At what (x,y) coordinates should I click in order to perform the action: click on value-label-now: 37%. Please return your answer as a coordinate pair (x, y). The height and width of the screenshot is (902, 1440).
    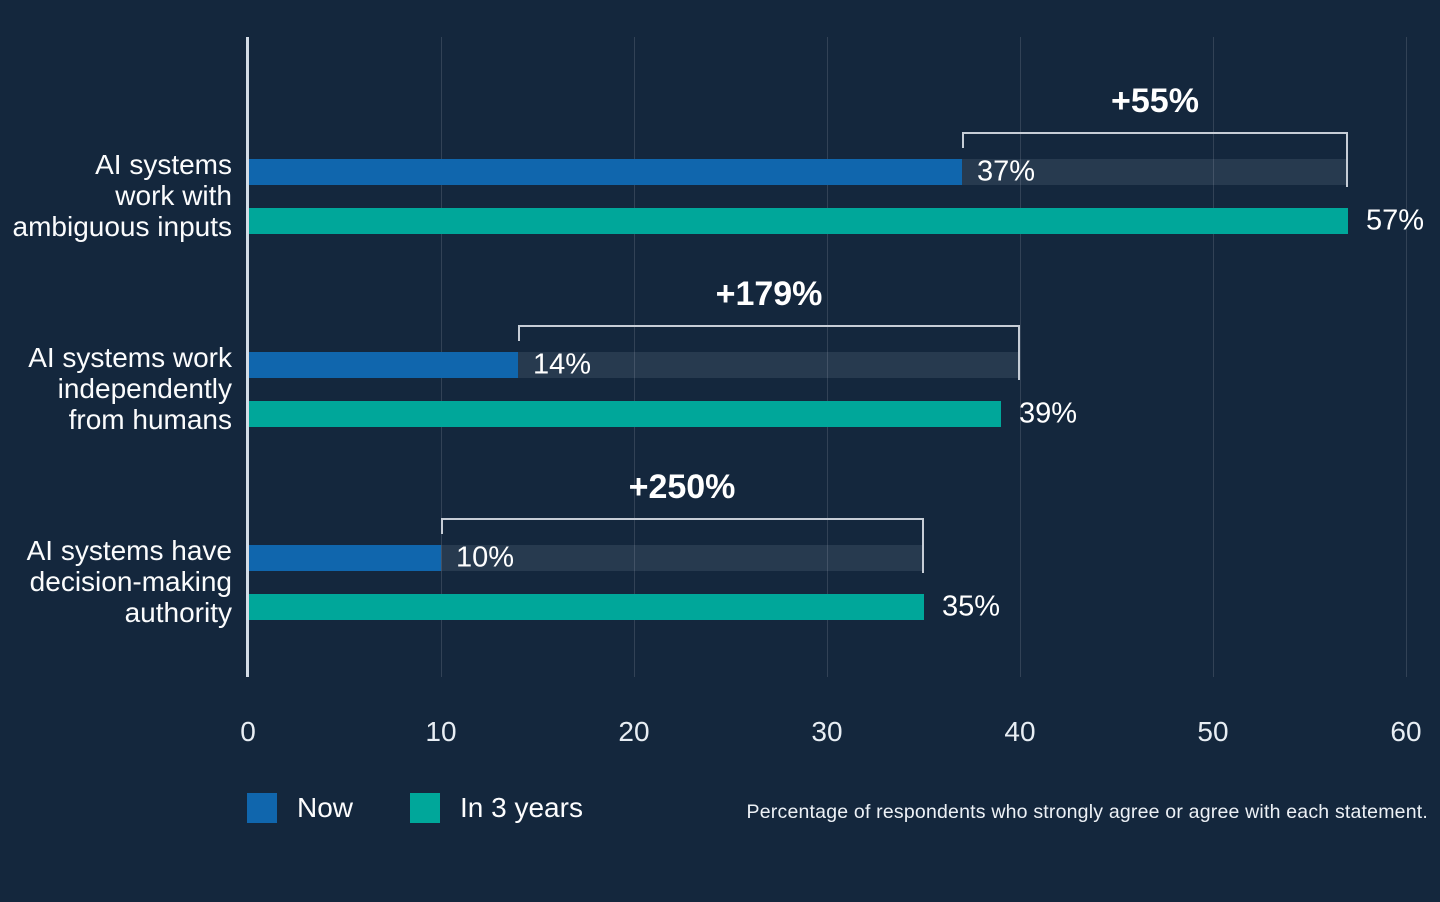
    Looking at the image, I should click on (1006, 171).